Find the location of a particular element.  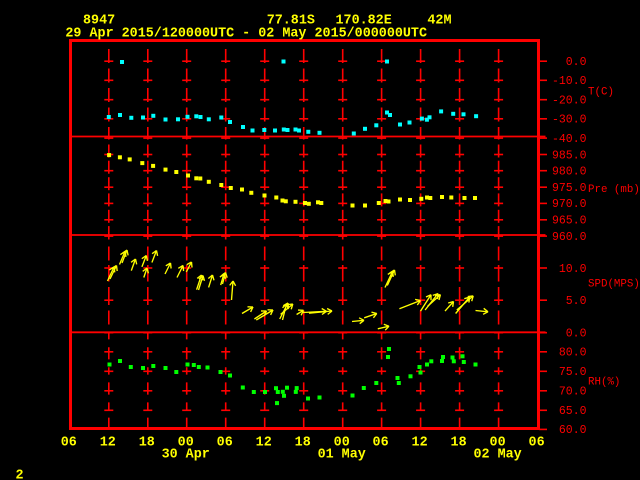

svg-text: SPD(MPS) is located at coordinates (614, 285).